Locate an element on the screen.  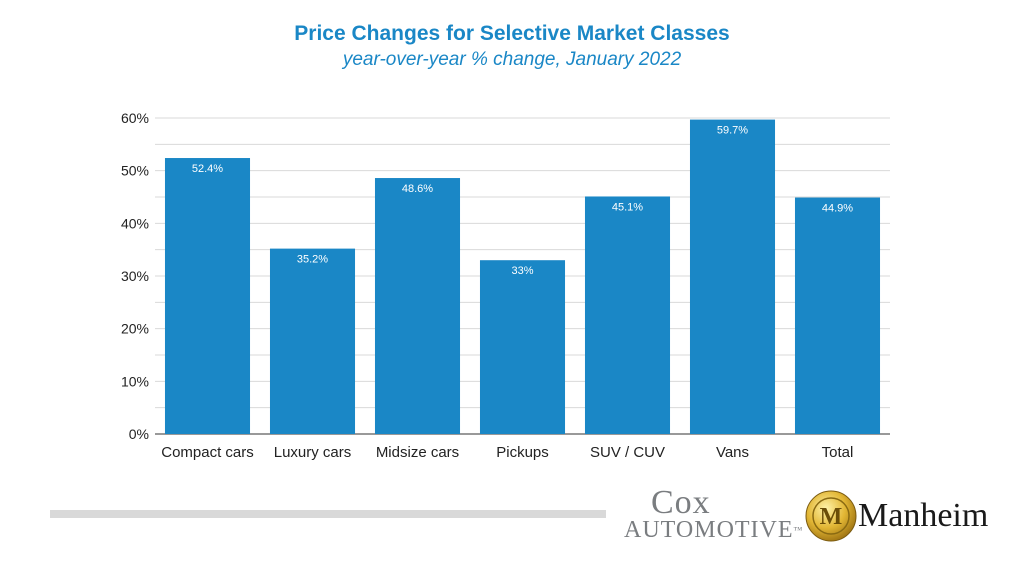
y-tick-label: 40% is located at coordinates (135, 223).